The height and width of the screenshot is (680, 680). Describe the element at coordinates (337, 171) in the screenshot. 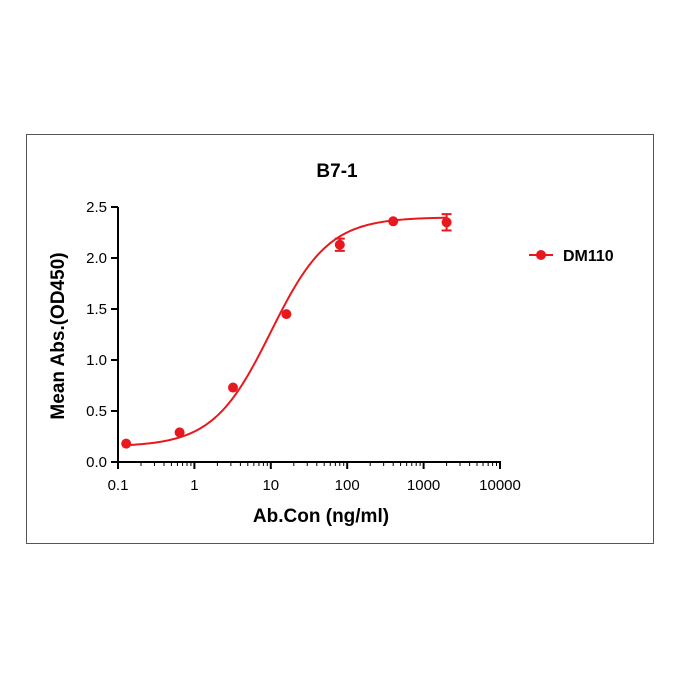

I see `chart-title: B7-1` at that location.